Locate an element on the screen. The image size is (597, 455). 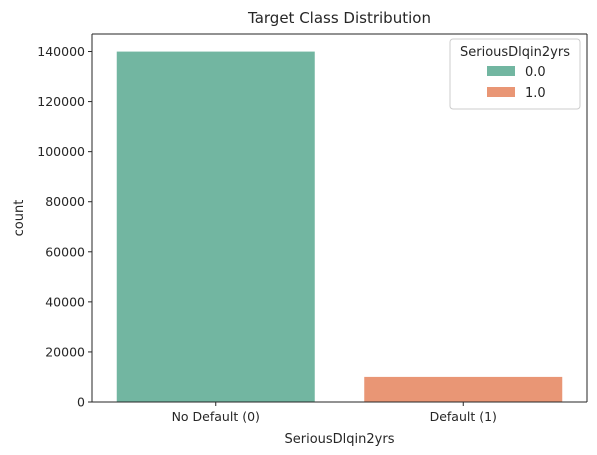
y-tick-label-7: 140000 is located at coordinates (61, 51).